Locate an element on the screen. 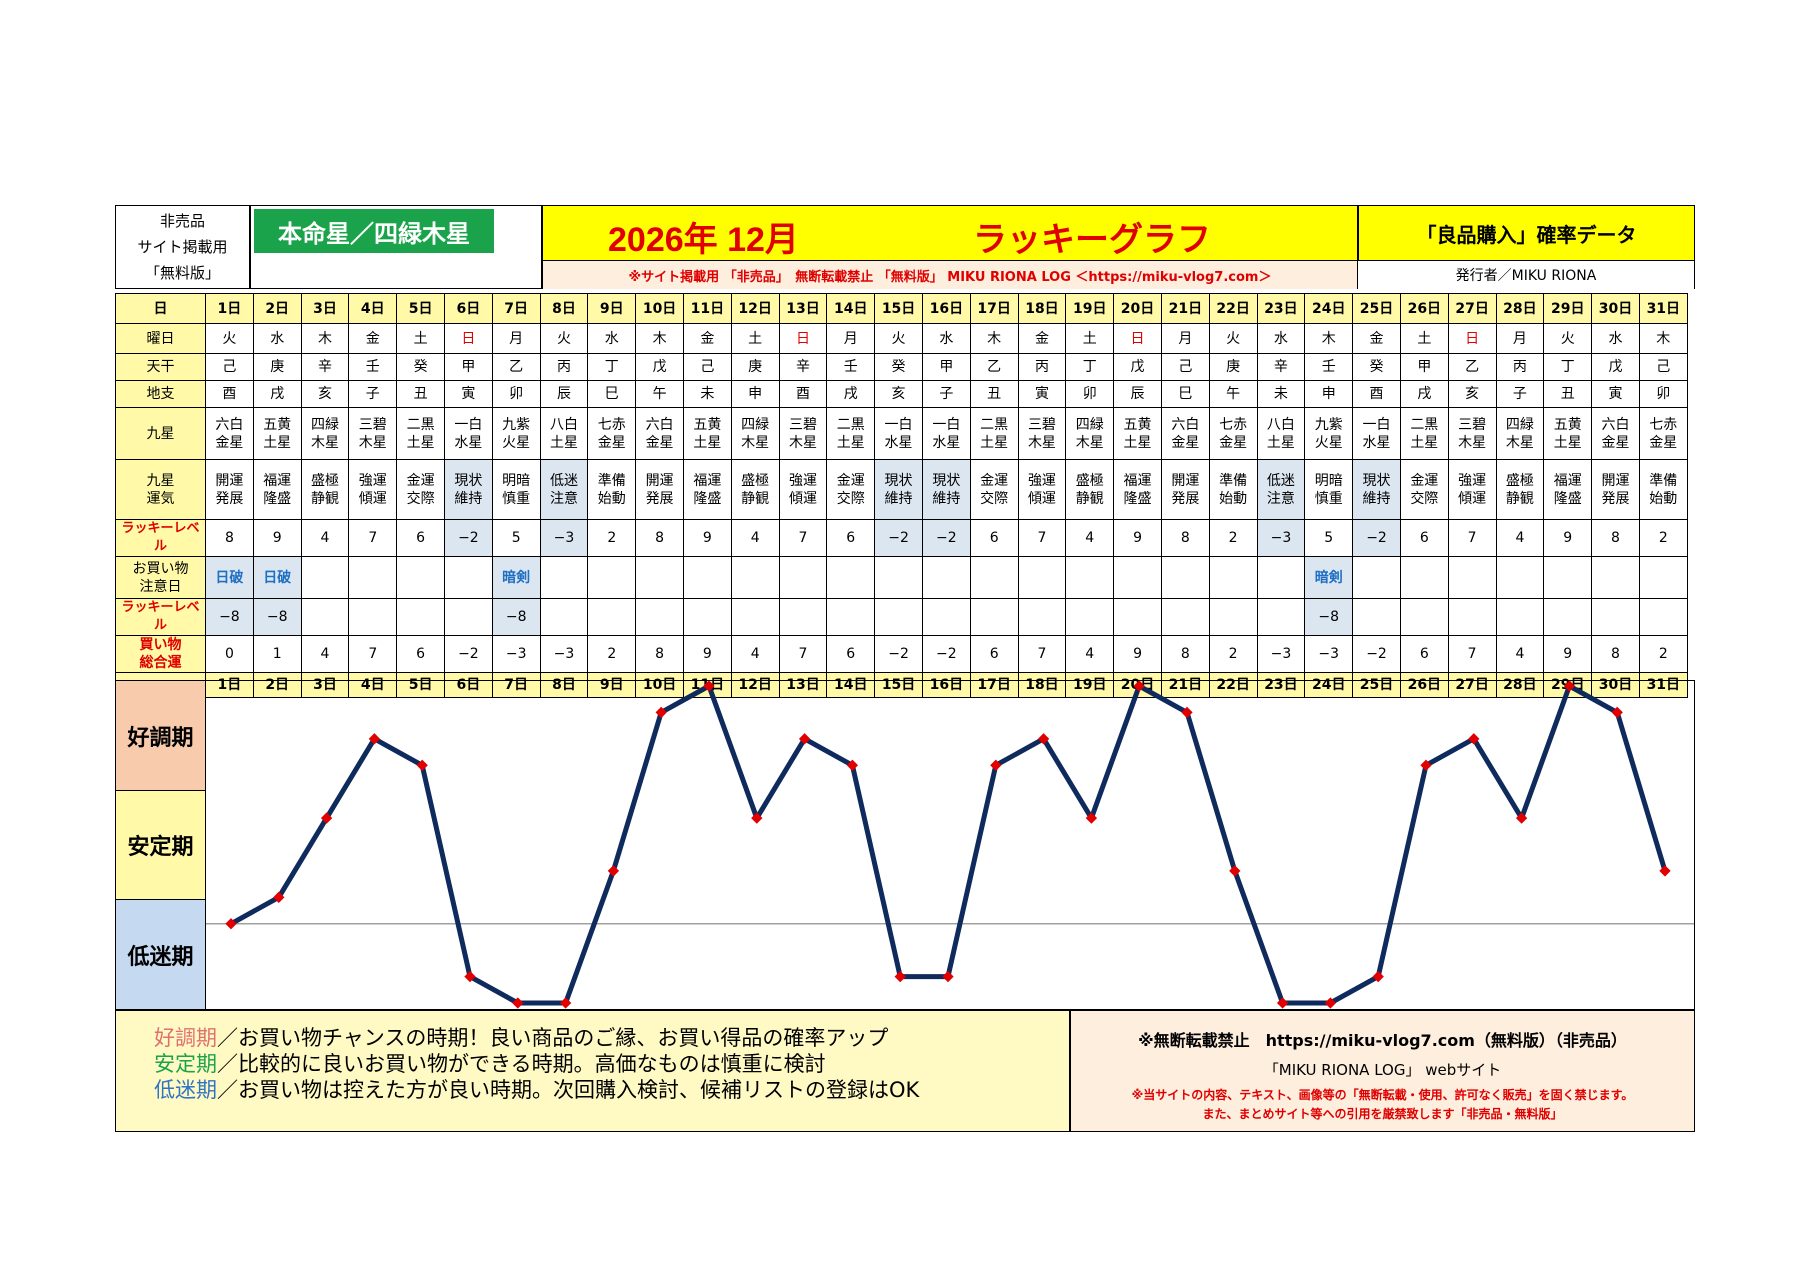 The width and height of the screenshot is (1800, 1272). day-cell: 20日 is located at coordinates (1137, 308).